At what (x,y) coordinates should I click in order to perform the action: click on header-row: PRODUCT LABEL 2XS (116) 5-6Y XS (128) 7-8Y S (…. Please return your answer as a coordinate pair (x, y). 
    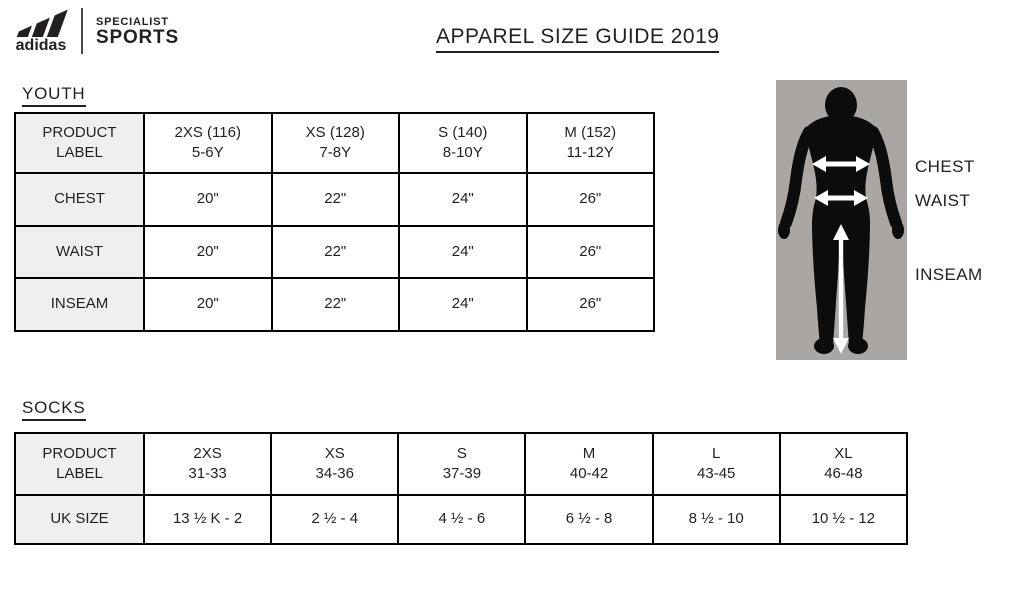
    Looking at the image, I should click on (334, 143).